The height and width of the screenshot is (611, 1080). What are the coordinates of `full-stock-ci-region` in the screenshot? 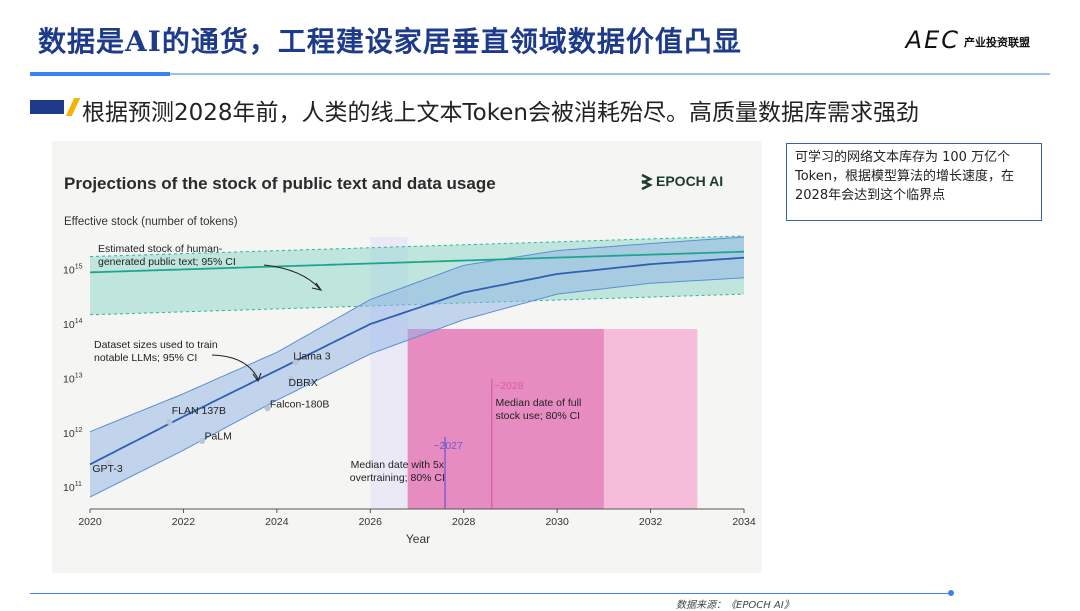 It's located at (552, 419).